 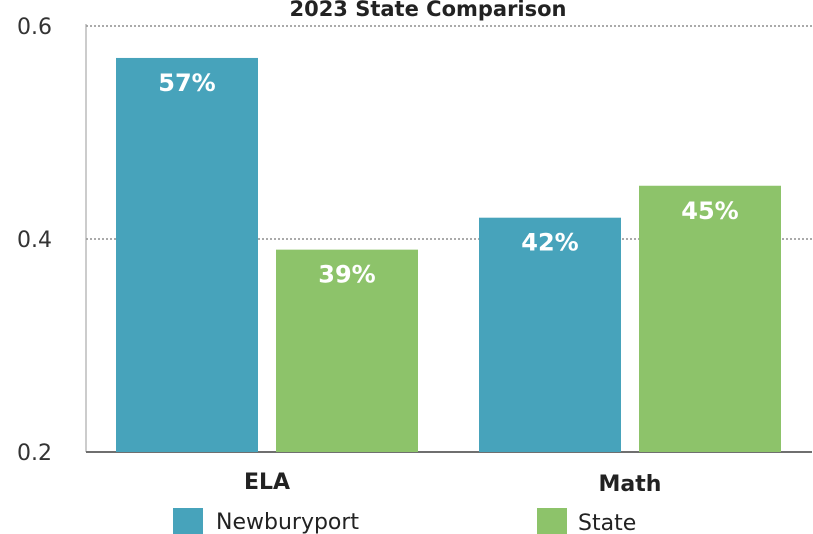 What do you see at coordinates (453, 483) in the screenshot?
I see `x-axis-category-labels: ELA Math` at bounding box center [453, 483].